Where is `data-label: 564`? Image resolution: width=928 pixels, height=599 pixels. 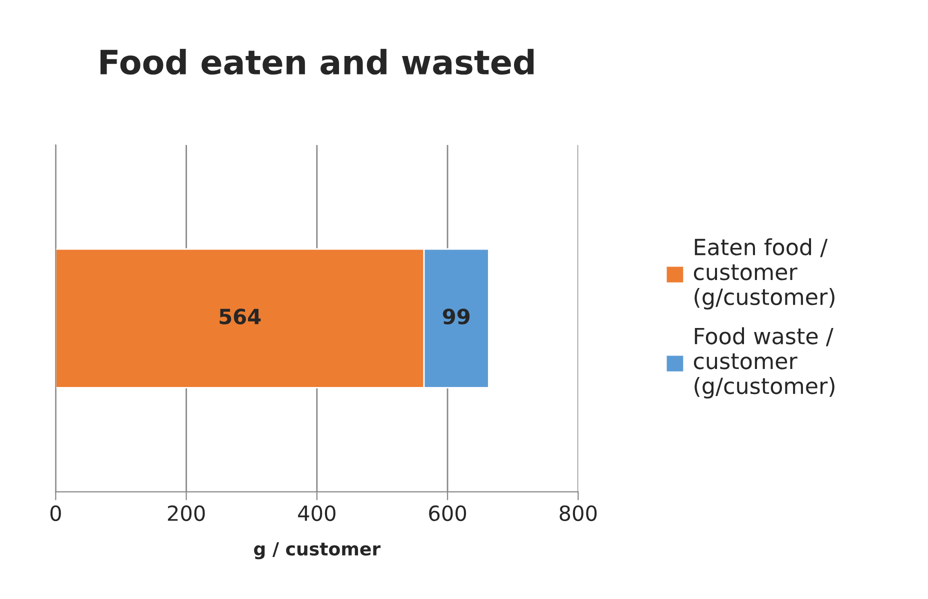 data-label: 564 is located at coordinates (240, 316).